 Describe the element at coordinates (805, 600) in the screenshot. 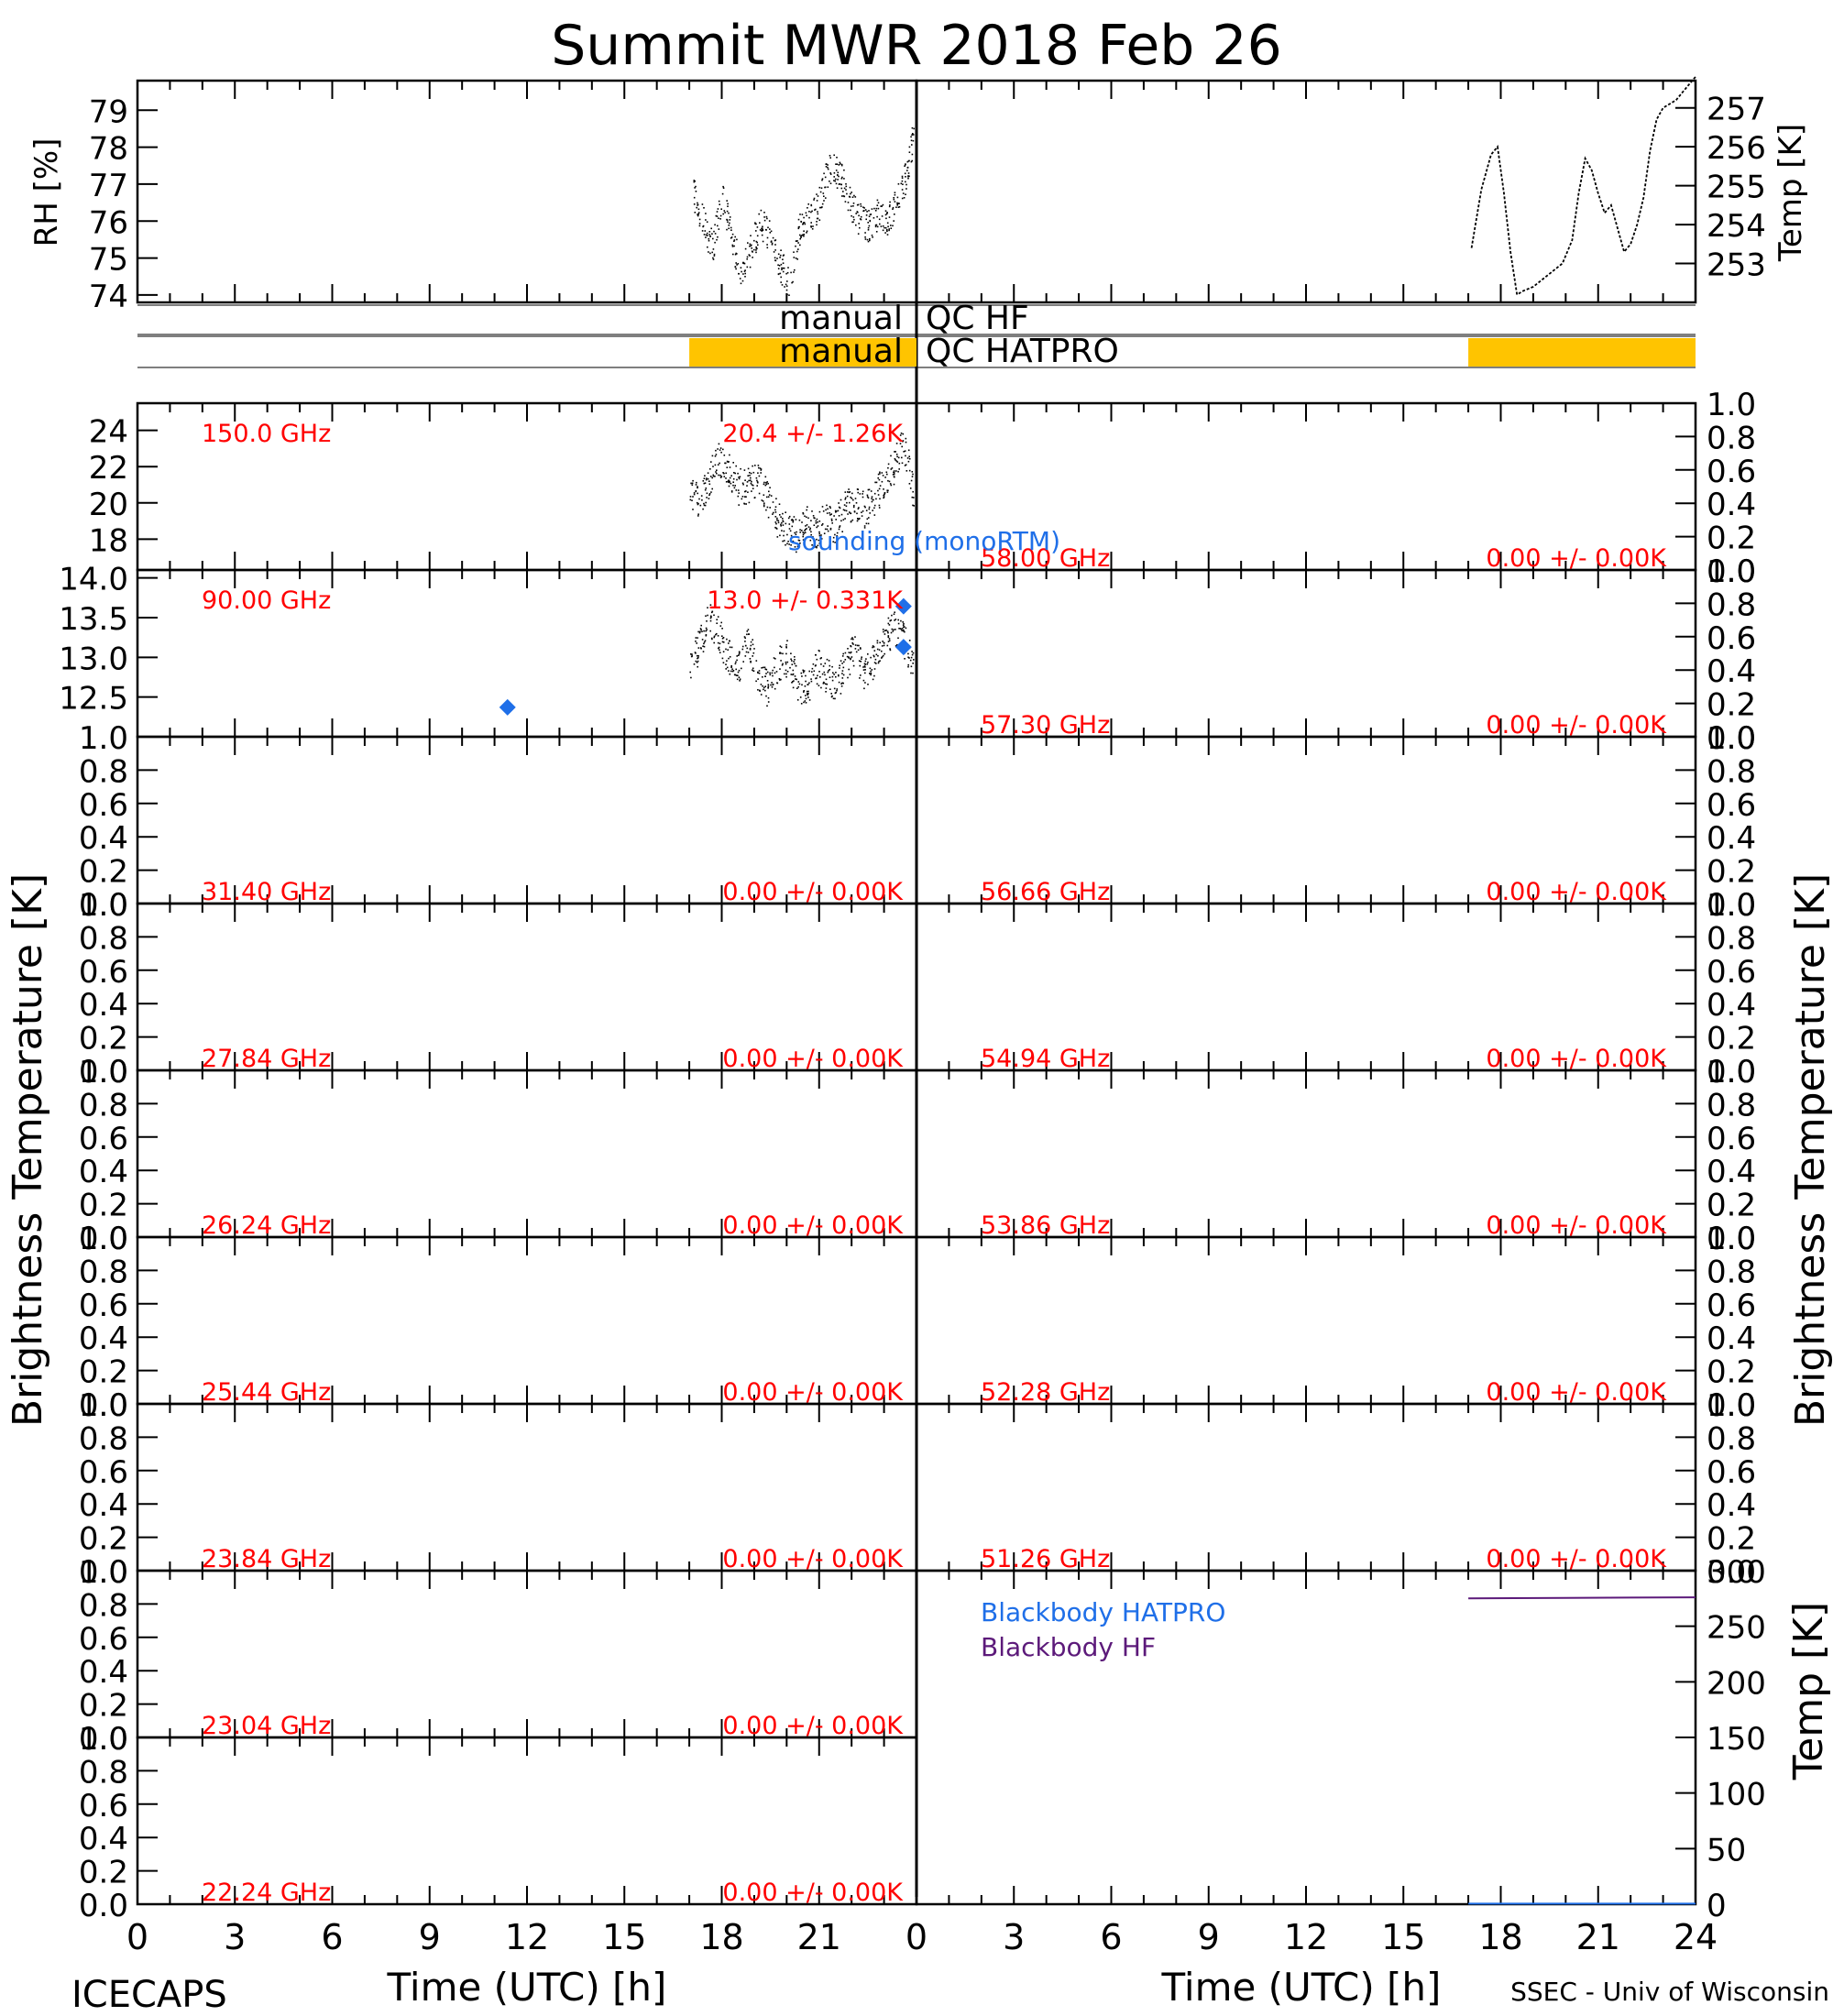

I see `channel-stat-label: 13.0 +/- 0.331K` at that location.